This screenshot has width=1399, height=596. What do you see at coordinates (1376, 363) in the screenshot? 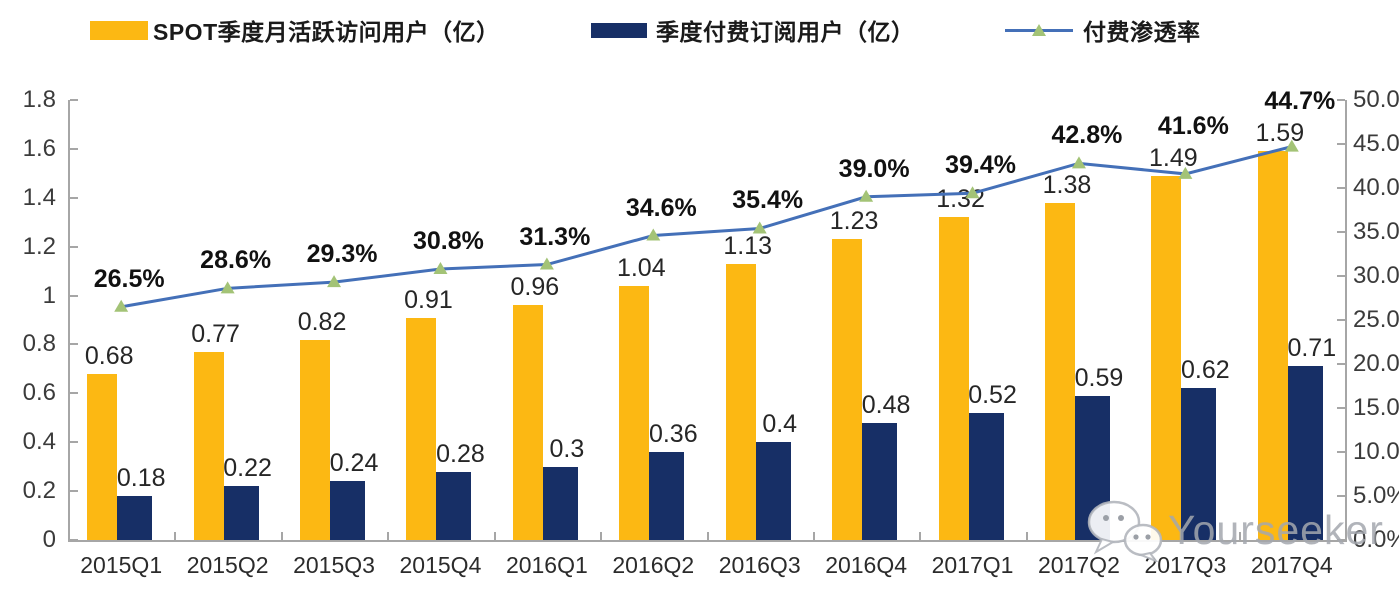
I see `y-axis-right-label: 20.0%` at bounding box center [1376, 363].